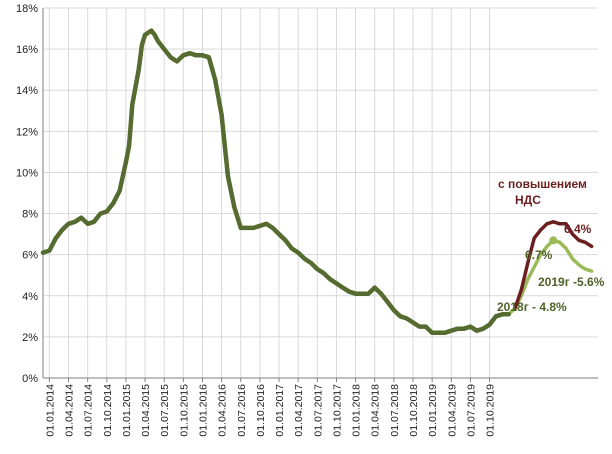  What do you see at coordinates (50, 410) in the screenshot?
I see `x-tick-label: 01.01.2014` at bounding box center [50, 410].